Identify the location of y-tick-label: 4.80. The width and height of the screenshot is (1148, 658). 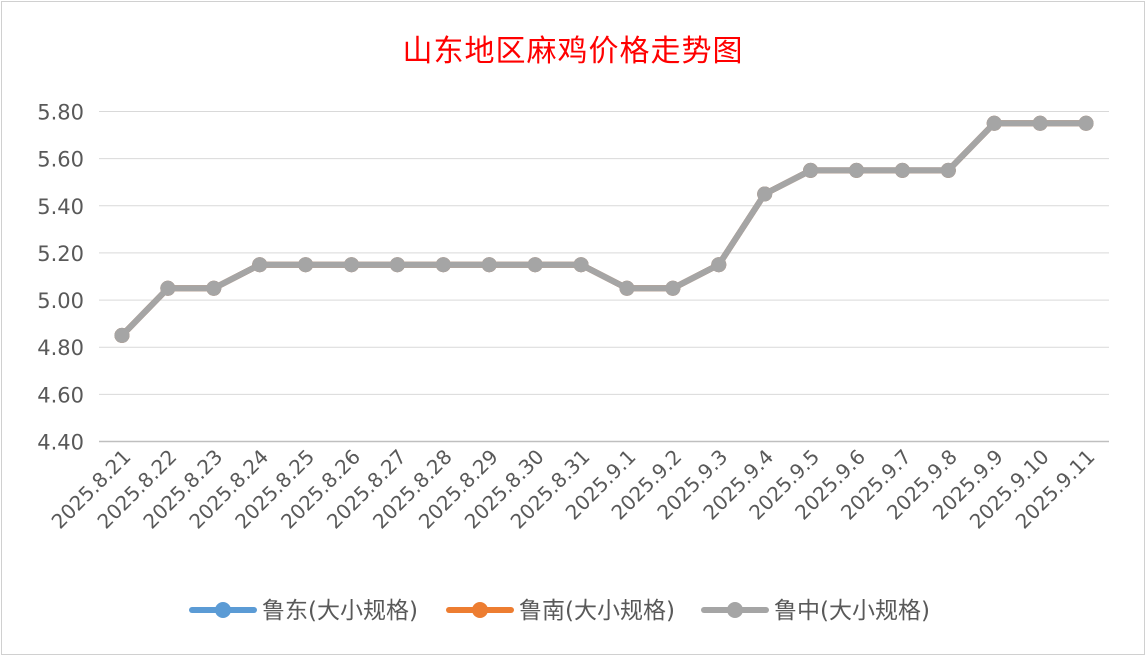
(60, 348).